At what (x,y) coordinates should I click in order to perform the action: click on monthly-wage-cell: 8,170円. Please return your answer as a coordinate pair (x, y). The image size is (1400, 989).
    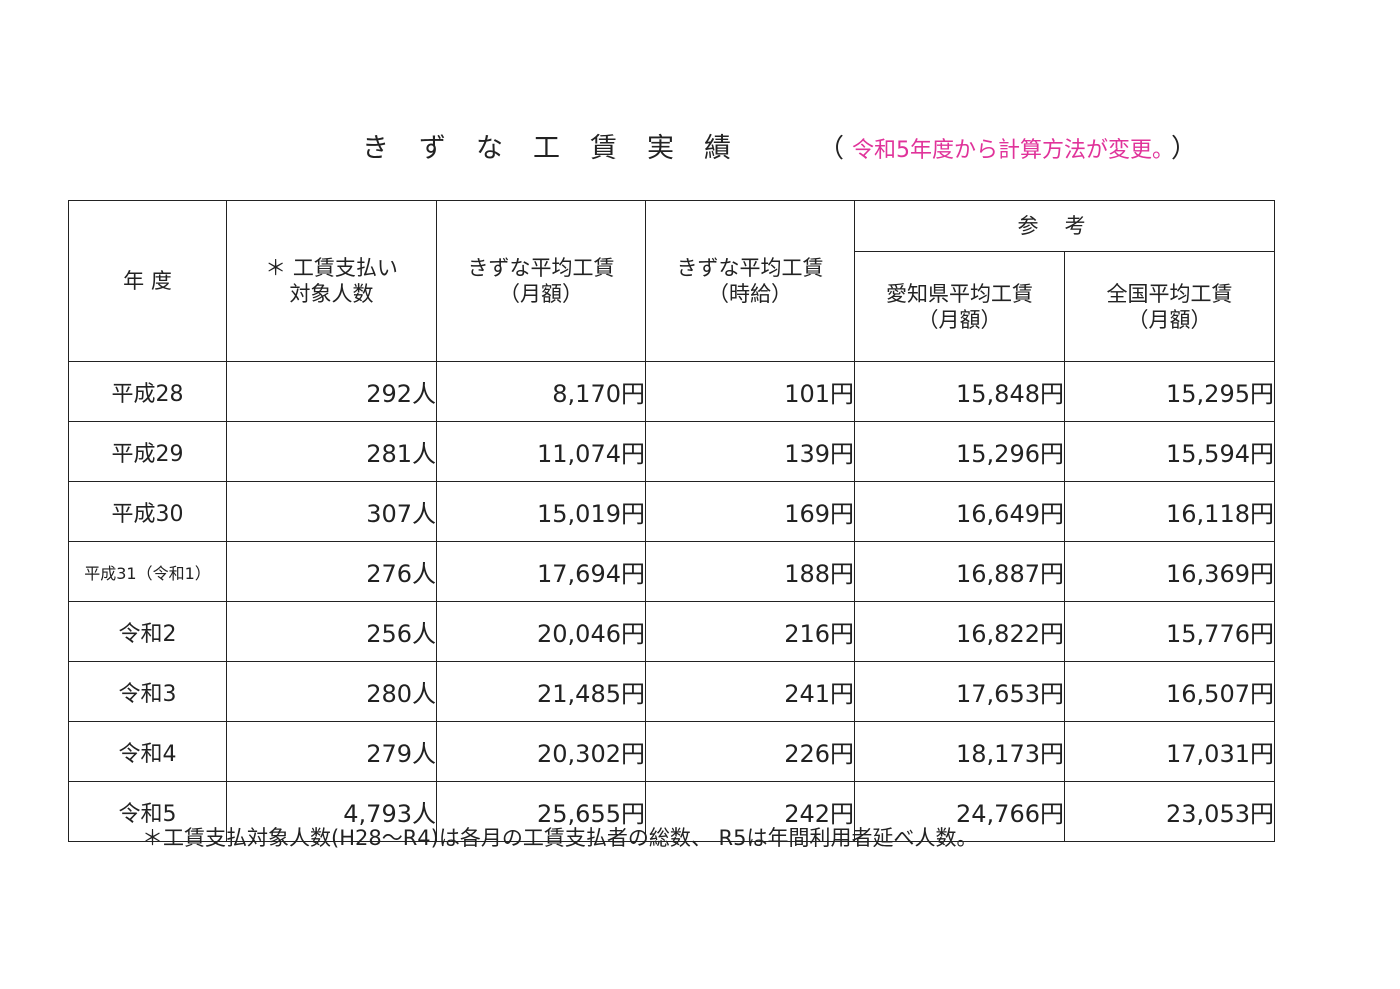
    Looking at the image, I should click on (541, 391).